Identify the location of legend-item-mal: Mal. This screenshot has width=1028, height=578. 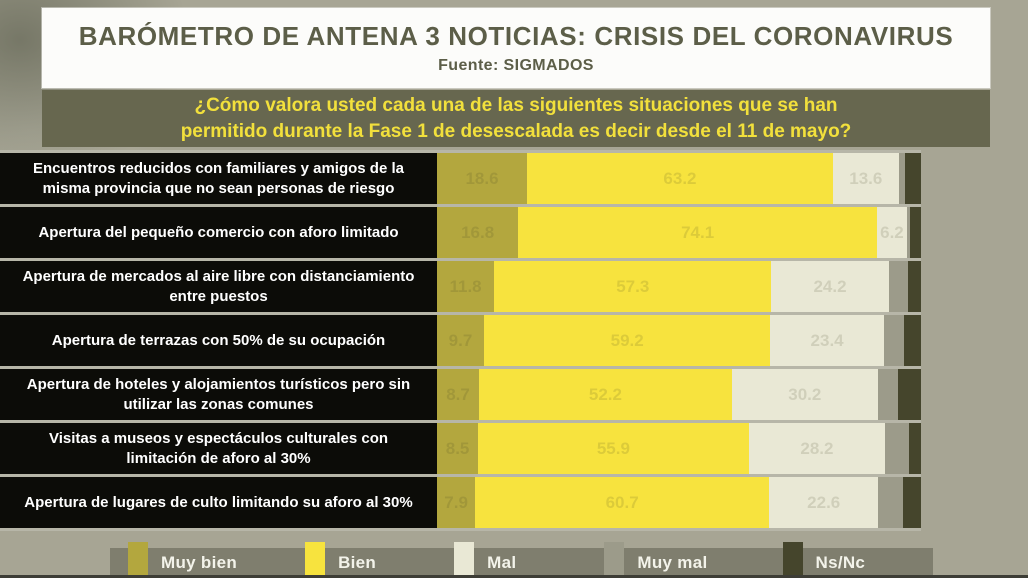
(485, 559).